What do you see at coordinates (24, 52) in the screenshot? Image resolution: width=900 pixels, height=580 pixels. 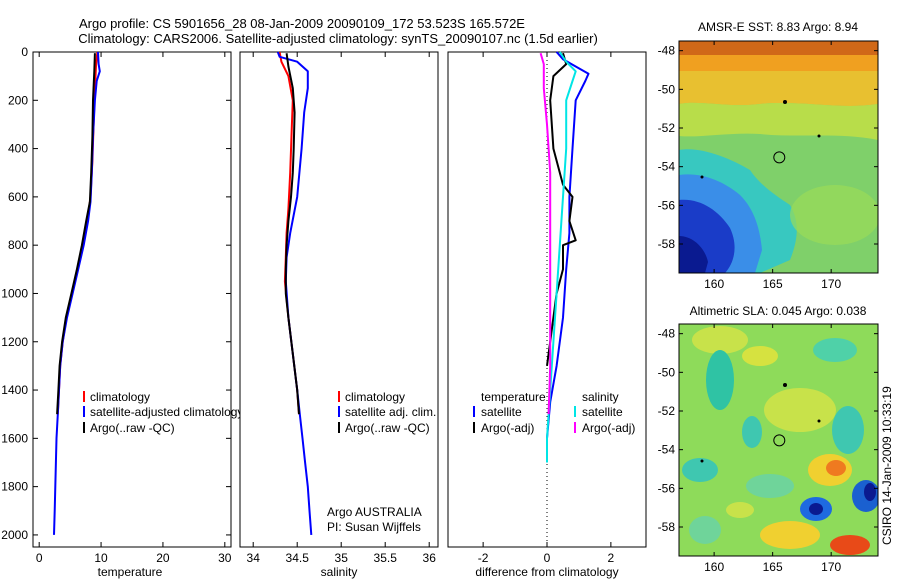 I see `y-tick-label: 0` at bounding box center [24, 52].